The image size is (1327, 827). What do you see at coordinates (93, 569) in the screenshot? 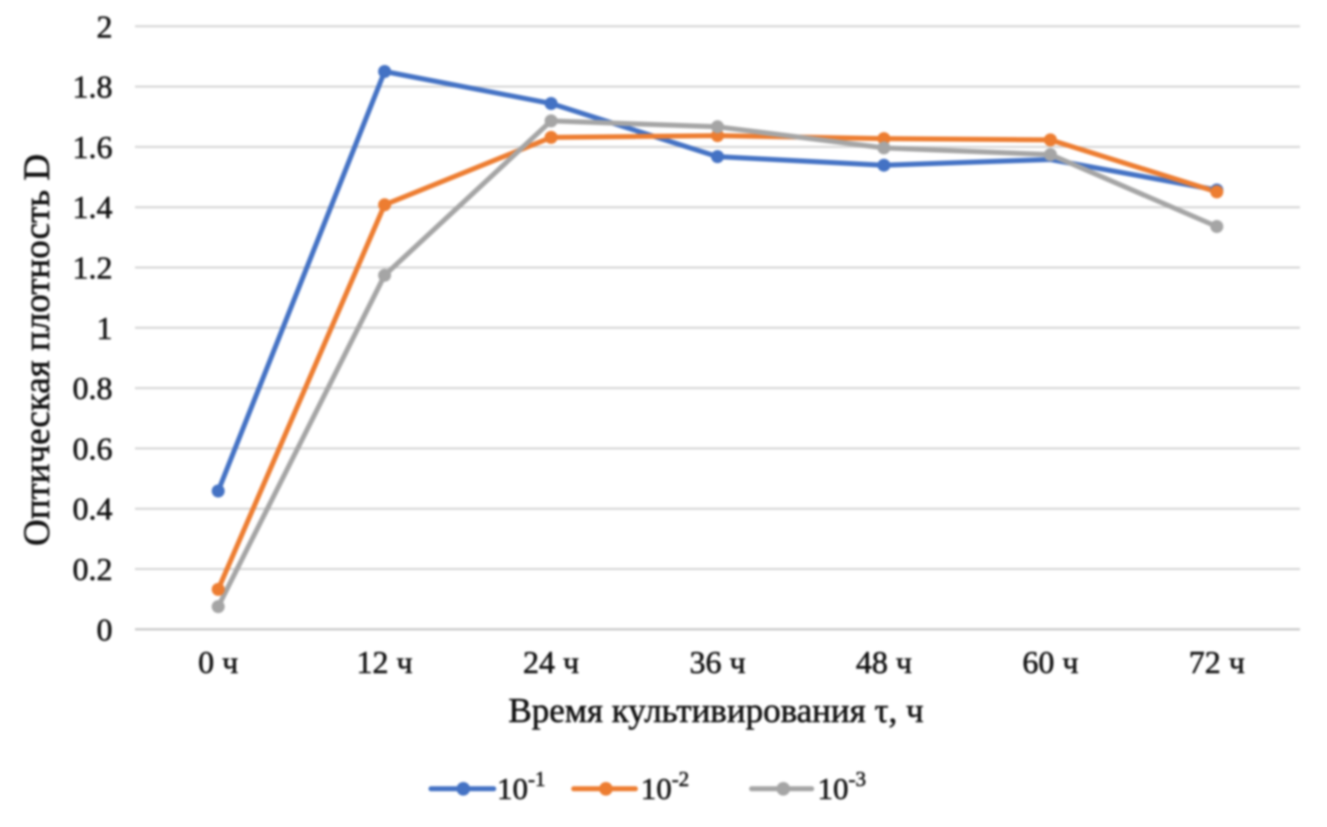
I see `svg-text: 0.2` at bounding box center [93, 569].